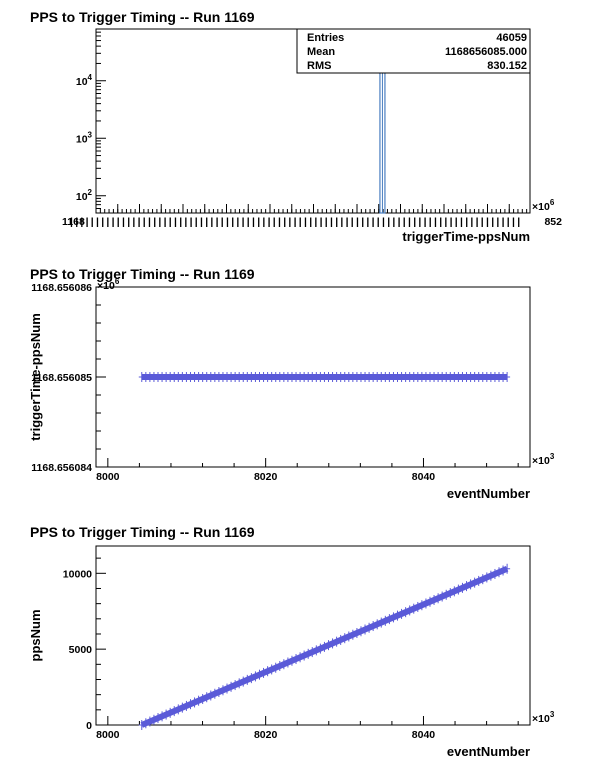 The image size is (596, 772). I want to click on chart-3-x-exponent: ×10³, so click(543, 717).